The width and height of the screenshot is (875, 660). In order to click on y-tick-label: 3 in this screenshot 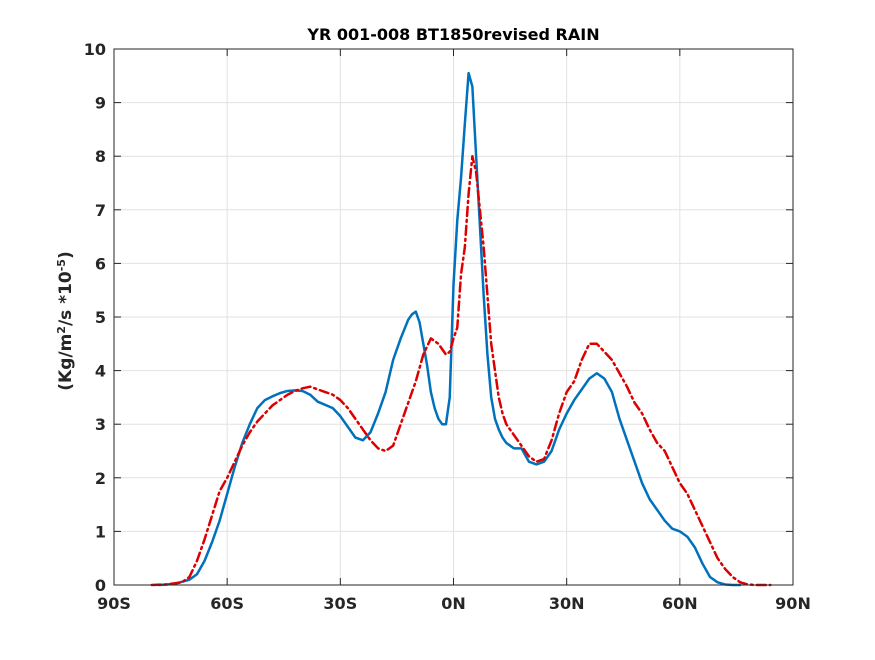, I will do `click(100, 424)`.